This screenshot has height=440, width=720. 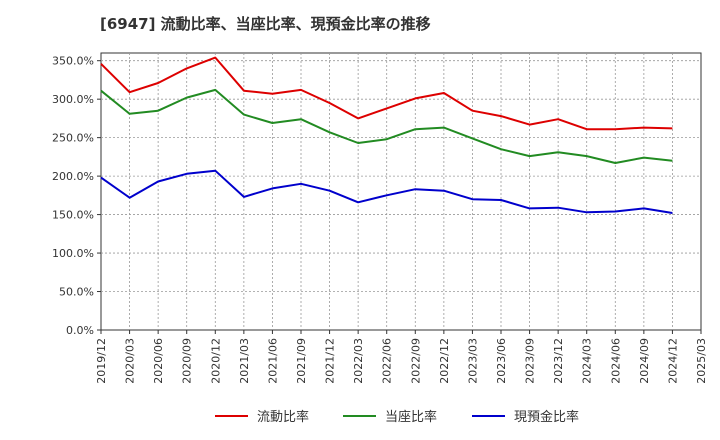 What do you see at coordinates (73, 215) in the screenshot?
I see `y-tick-label: 150.0%` at bounding box center [73, 215].